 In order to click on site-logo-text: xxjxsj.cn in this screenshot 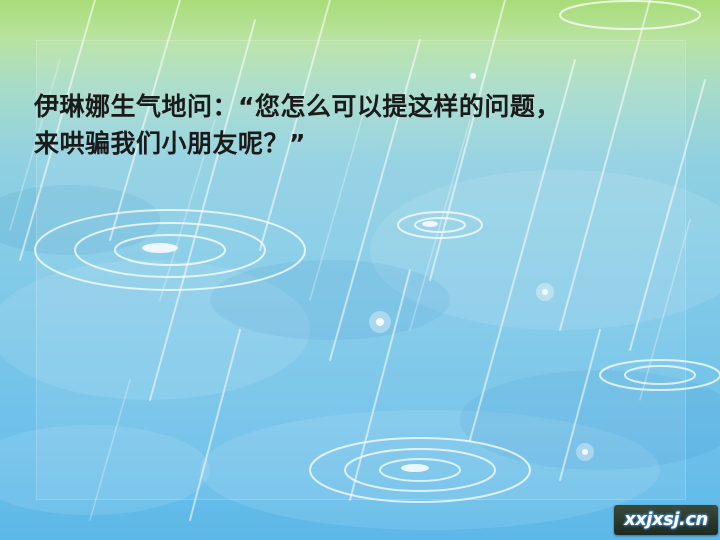, I will do `click(666, 519)`.